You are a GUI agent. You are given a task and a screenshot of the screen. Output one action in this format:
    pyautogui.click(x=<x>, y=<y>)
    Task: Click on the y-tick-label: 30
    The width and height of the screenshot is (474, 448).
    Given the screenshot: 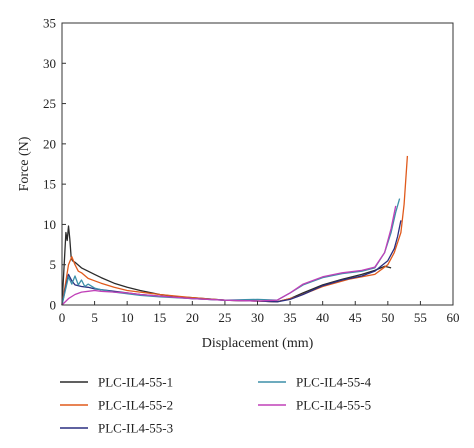 What is the action you would take?
    pyautogui.click(x=49, y=63)
    